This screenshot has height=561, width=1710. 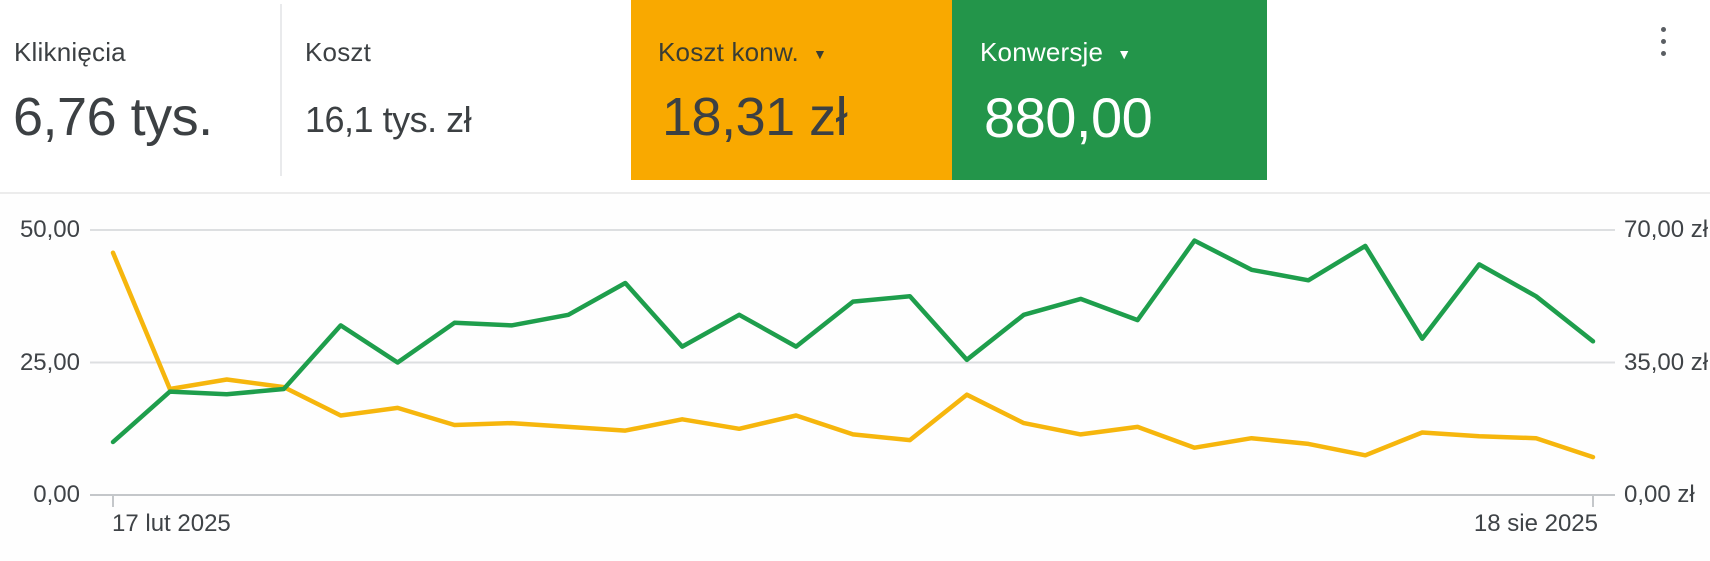 I want to click on x-axis-end-date: 18 sie 2025, so click(x=1535, y=523).